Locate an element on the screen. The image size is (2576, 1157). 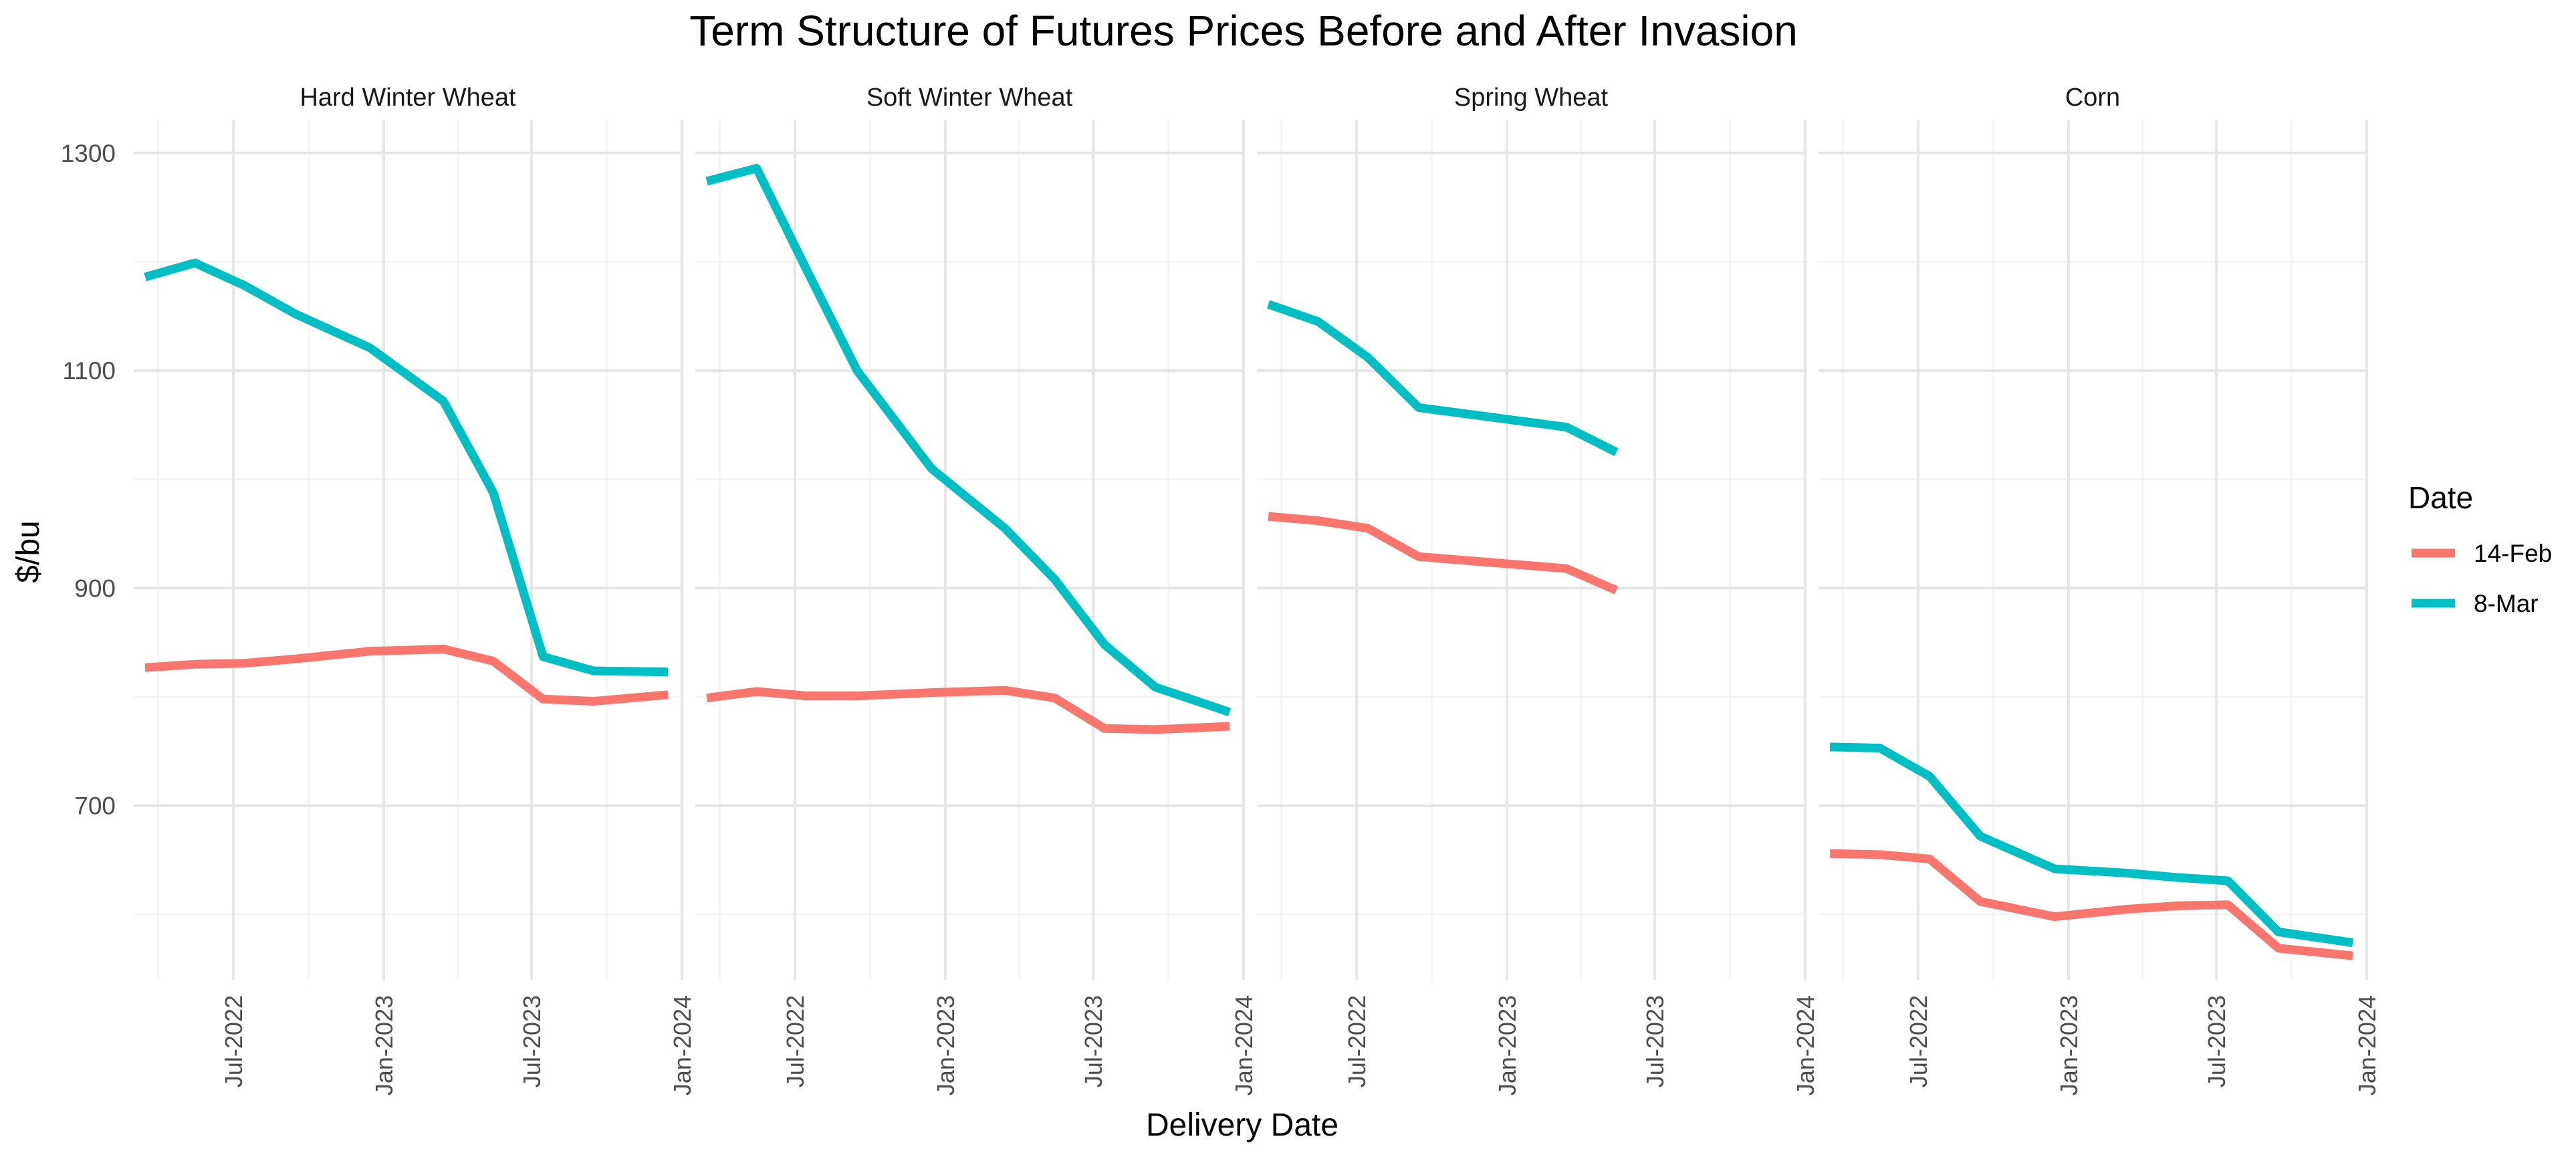
y-tick-label: 700 is located at coordinates (95, 807).